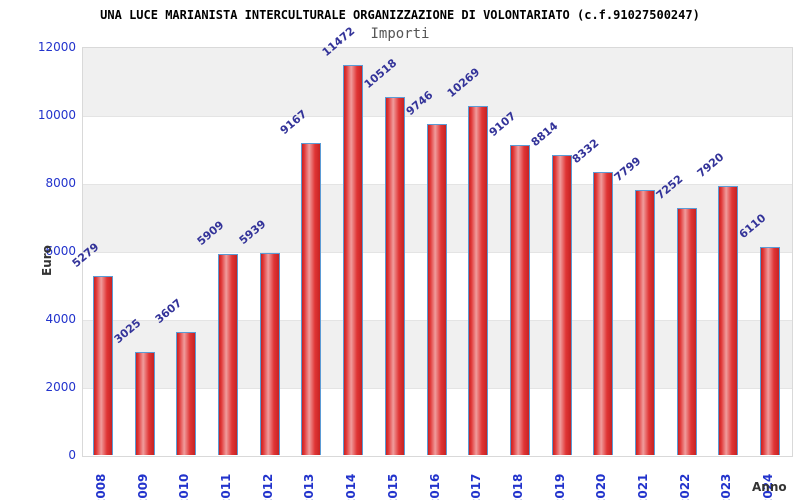  Describe the element at coordinates (142, 486) in the screenshot. I see `x-tick-label-2009: 2009` at that location.